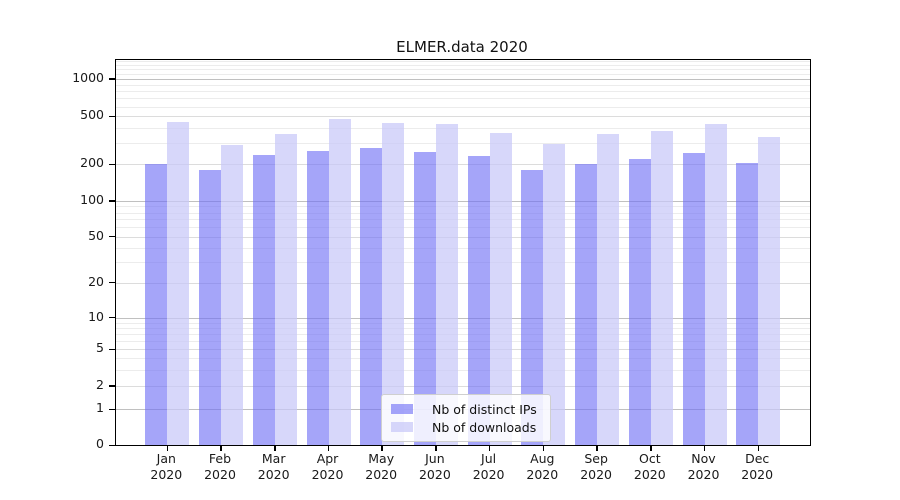  I want to click on legend: Nb of distinct IPs Nb of downloads, so click(466, 418).